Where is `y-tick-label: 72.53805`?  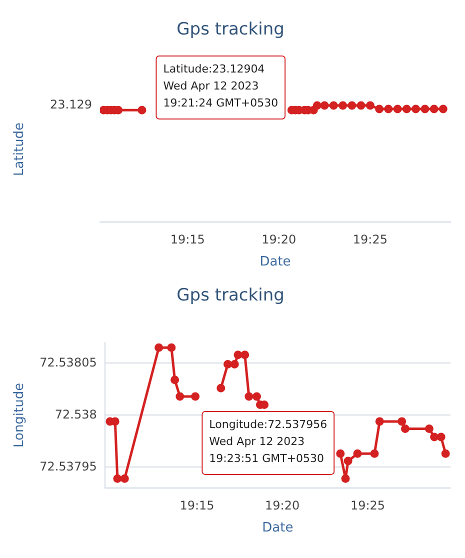 y-tick-label: 72.53805 is located at coordinates (68, 362).